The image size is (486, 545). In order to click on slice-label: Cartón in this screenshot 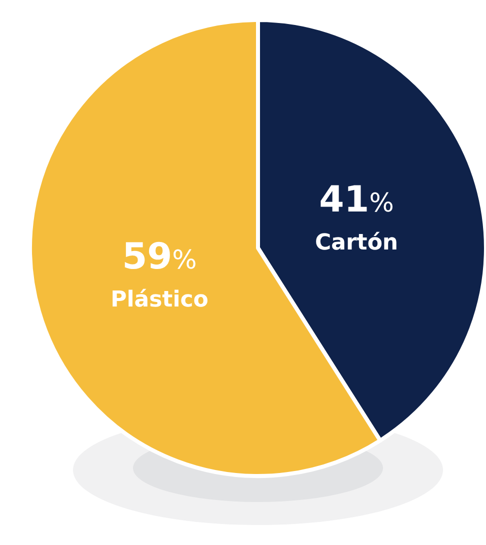, I will do `click(356, 243)`.